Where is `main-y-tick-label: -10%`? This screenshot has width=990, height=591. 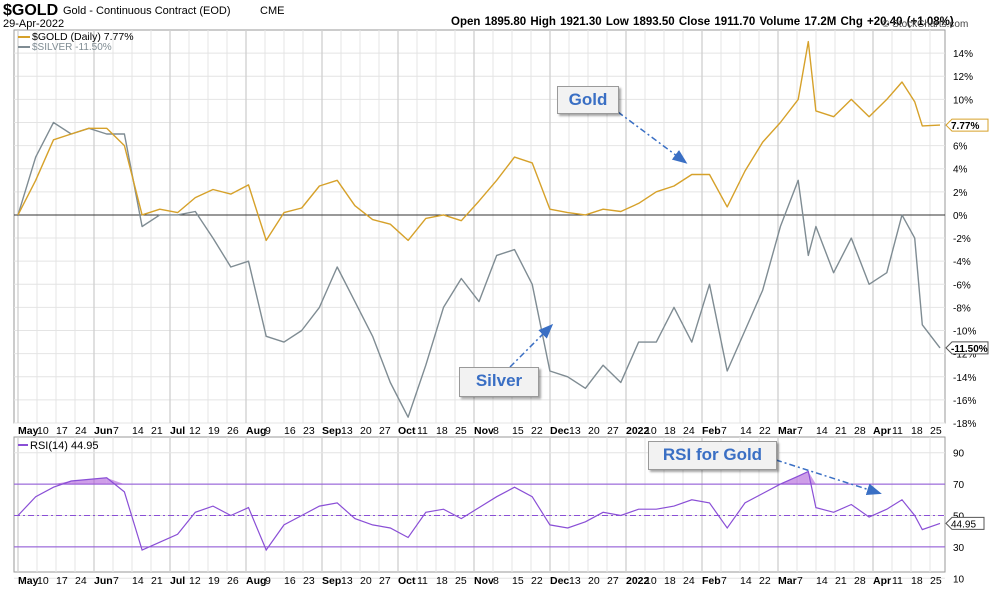
main-y-tick-label: -10% is located at coordinates (964, 332).